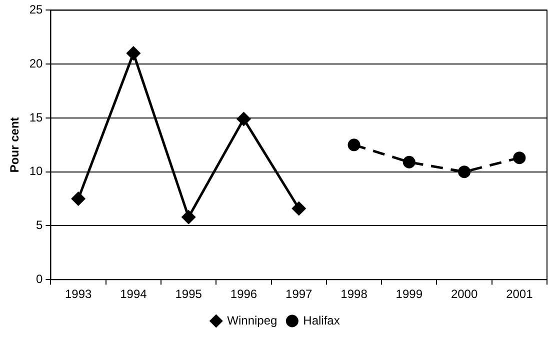 This screenshot has width=557, height=337. I want to click on x-tick-label: 1994, so click(134, 294).